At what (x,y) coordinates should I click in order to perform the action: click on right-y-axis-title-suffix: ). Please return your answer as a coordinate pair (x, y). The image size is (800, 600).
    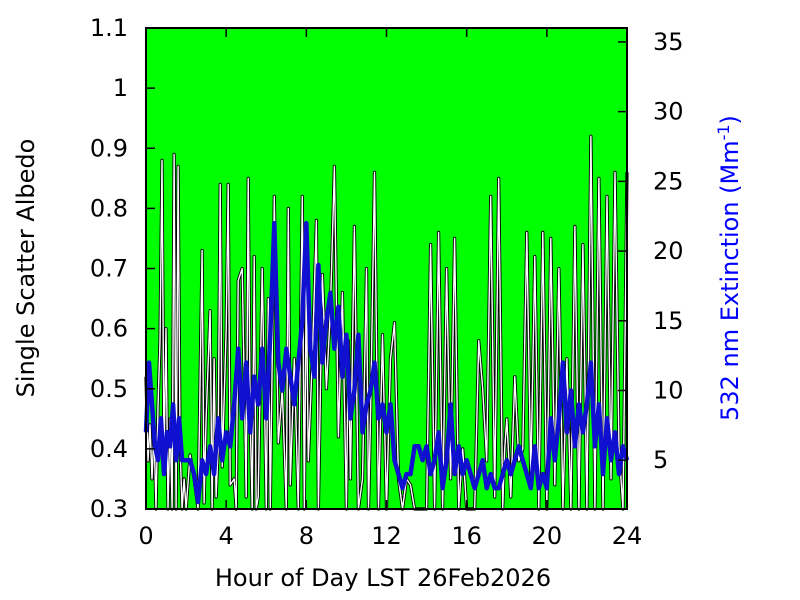
    Looking at the image, I should click on (730, 119).